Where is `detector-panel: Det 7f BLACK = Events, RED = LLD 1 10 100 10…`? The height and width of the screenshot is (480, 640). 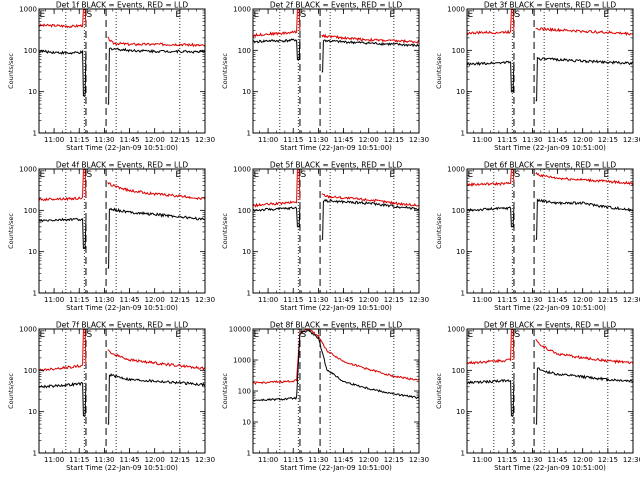 detector-panel: Det 7f BLACK = Events, RED = LLD 1 10 100 10… is located at coordinates (111, 397).